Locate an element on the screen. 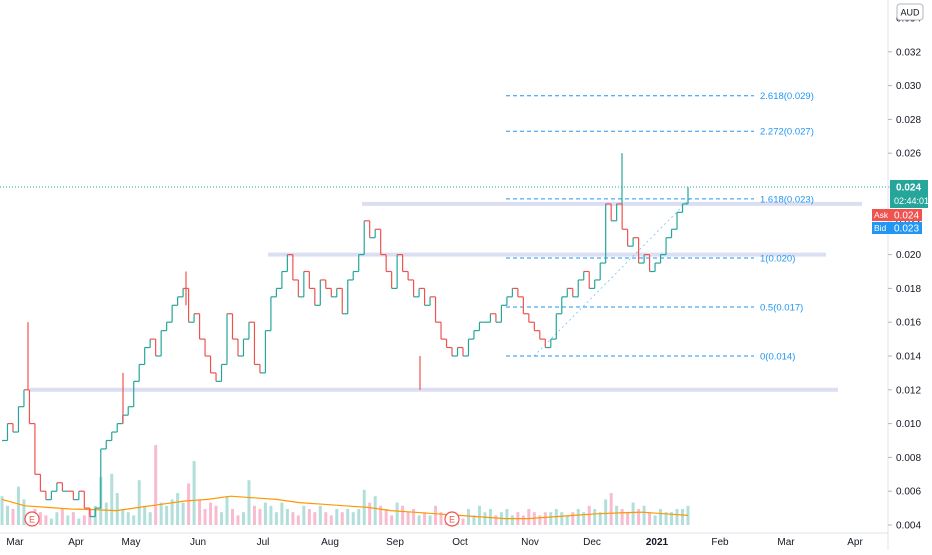  fib-level-label: 1.618(0.023) is located at coordinates (787, 199).